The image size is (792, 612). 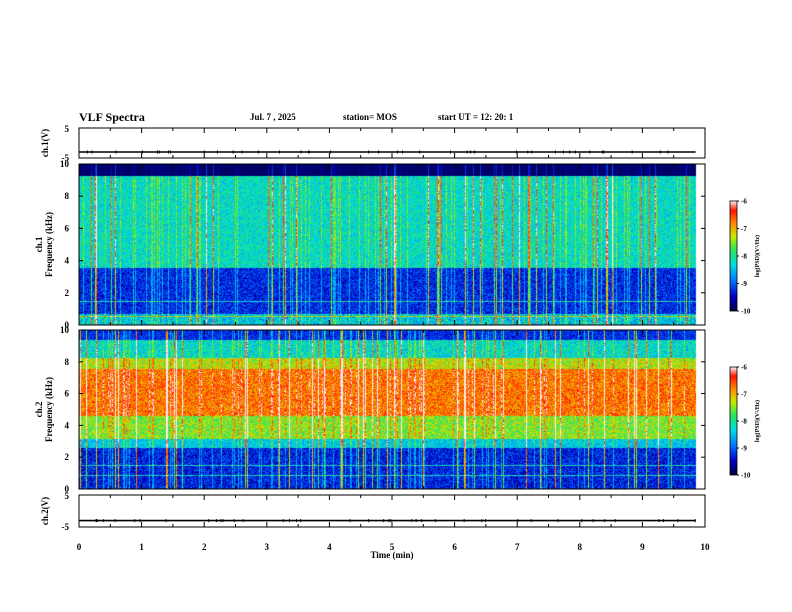 What do you see at coordinates (45, 511) in the screenshot?
I see `ch2-voltage-ylabel: ch.2(V)` at bounding box center [45, 511].